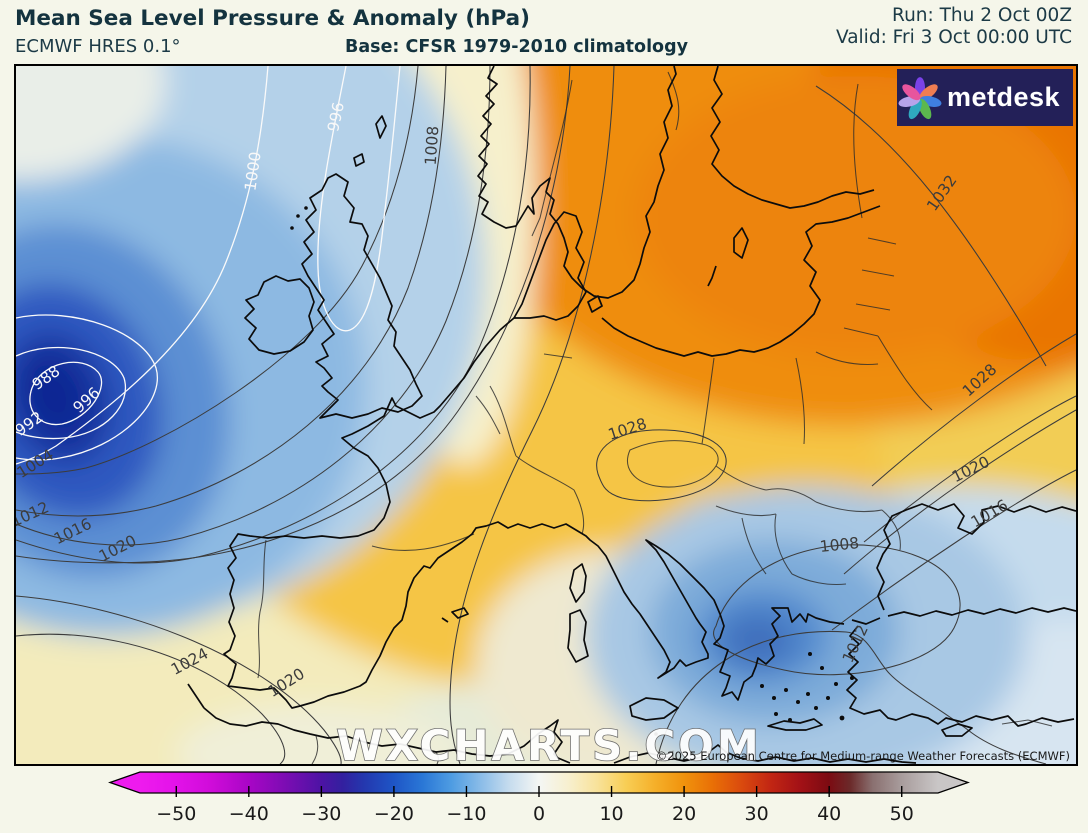 This screenshot has height=833, width=1088. I want to click on isobar-1008-se, so click(837, 610).